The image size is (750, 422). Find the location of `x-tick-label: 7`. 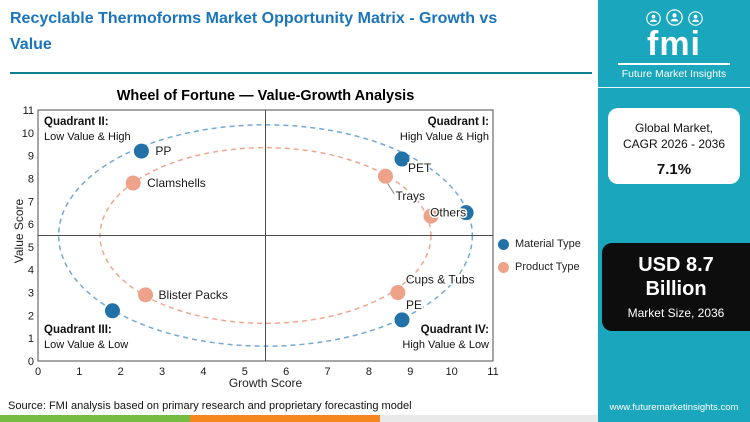

x-tick-label: 7 is located at coordinates (327, 372).